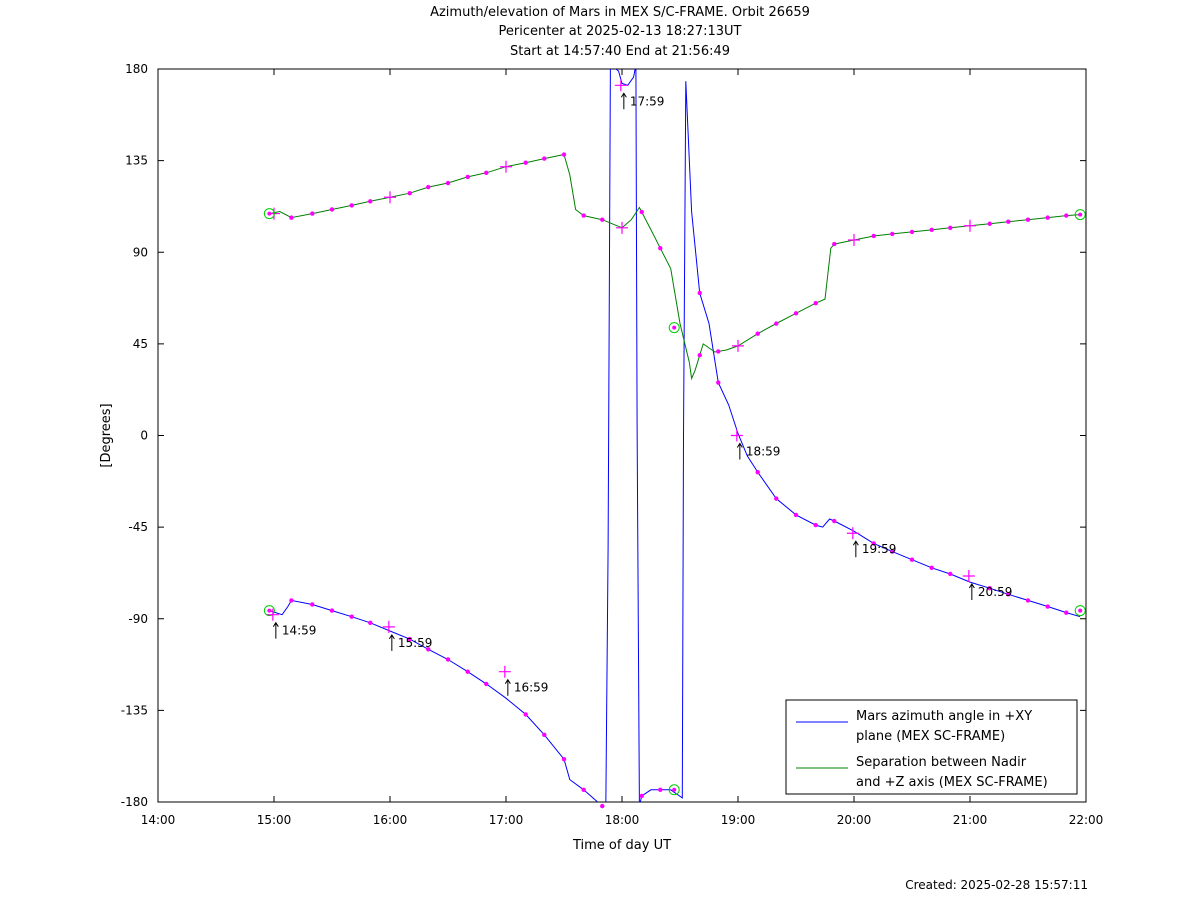 This screenshot has width=1200, height=901. What do you see at coordinates (138, 527) in the screenshot?
I see `y-tick-label: -45` at bounding box center [138, 527].